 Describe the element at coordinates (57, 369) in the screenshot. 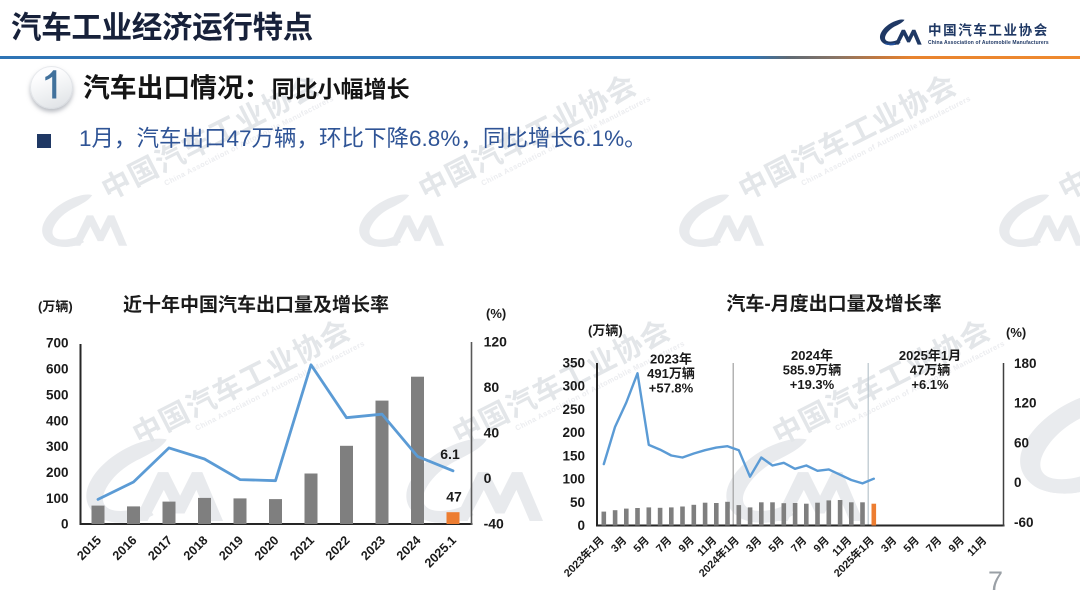

I see `svg-text: 600` at that location.